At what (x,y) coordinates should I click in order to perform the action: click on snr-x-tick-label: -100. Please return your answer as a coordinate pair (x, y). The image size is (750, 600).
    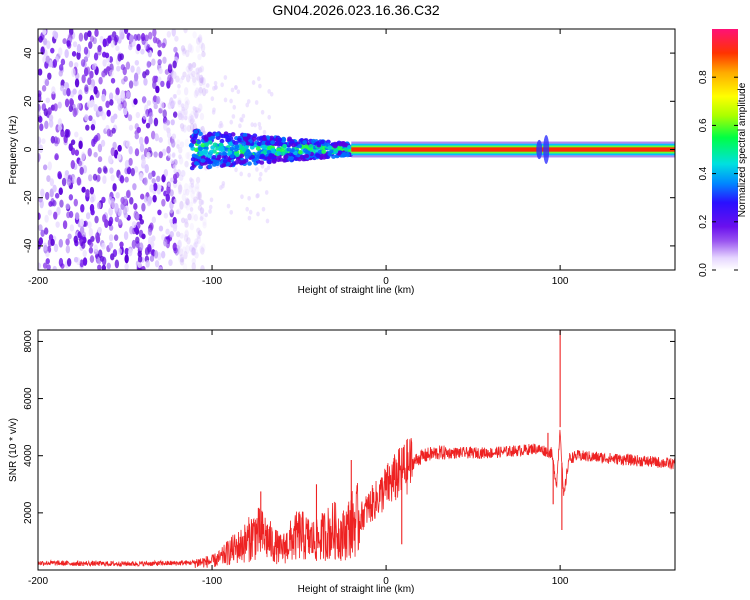
    Looking at the image, I should click on (212, 581).